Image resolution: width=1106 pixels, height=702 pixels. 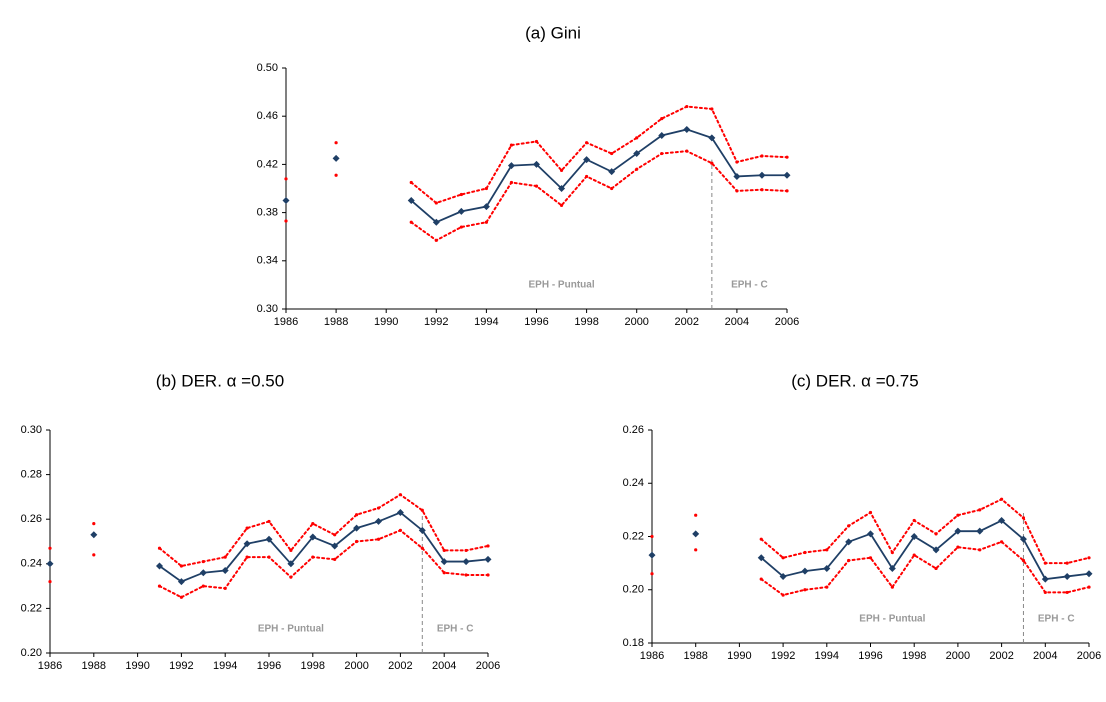 What do you see at coordinates (267, 213) in the screenshot?
I see `y-tick-label: 0.38` at bounding box center [267, 213].